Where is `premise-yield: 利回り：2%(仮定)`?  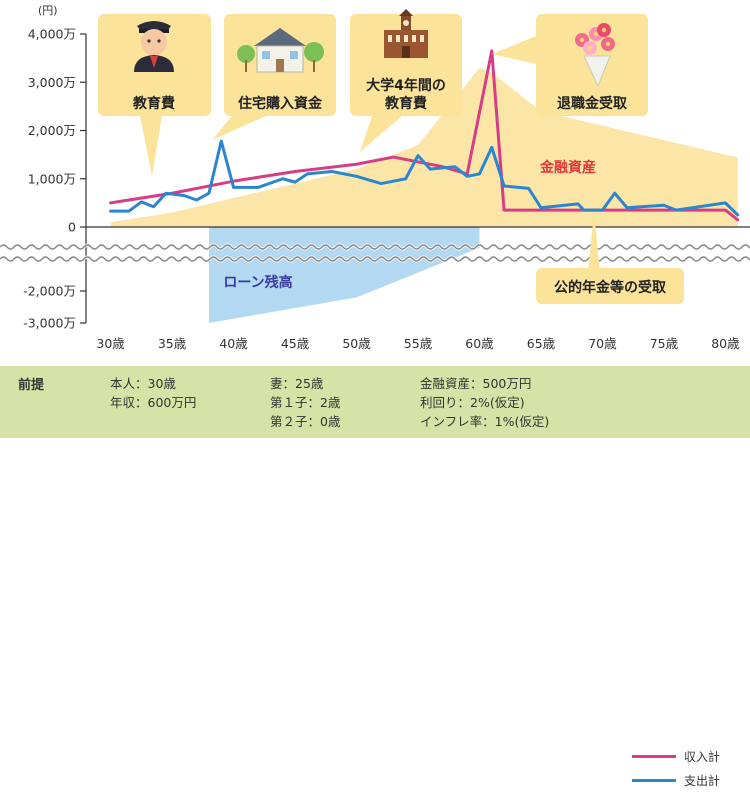 premise-yield: 利回り：2%(仮定) is located at coordinates (472, 402).